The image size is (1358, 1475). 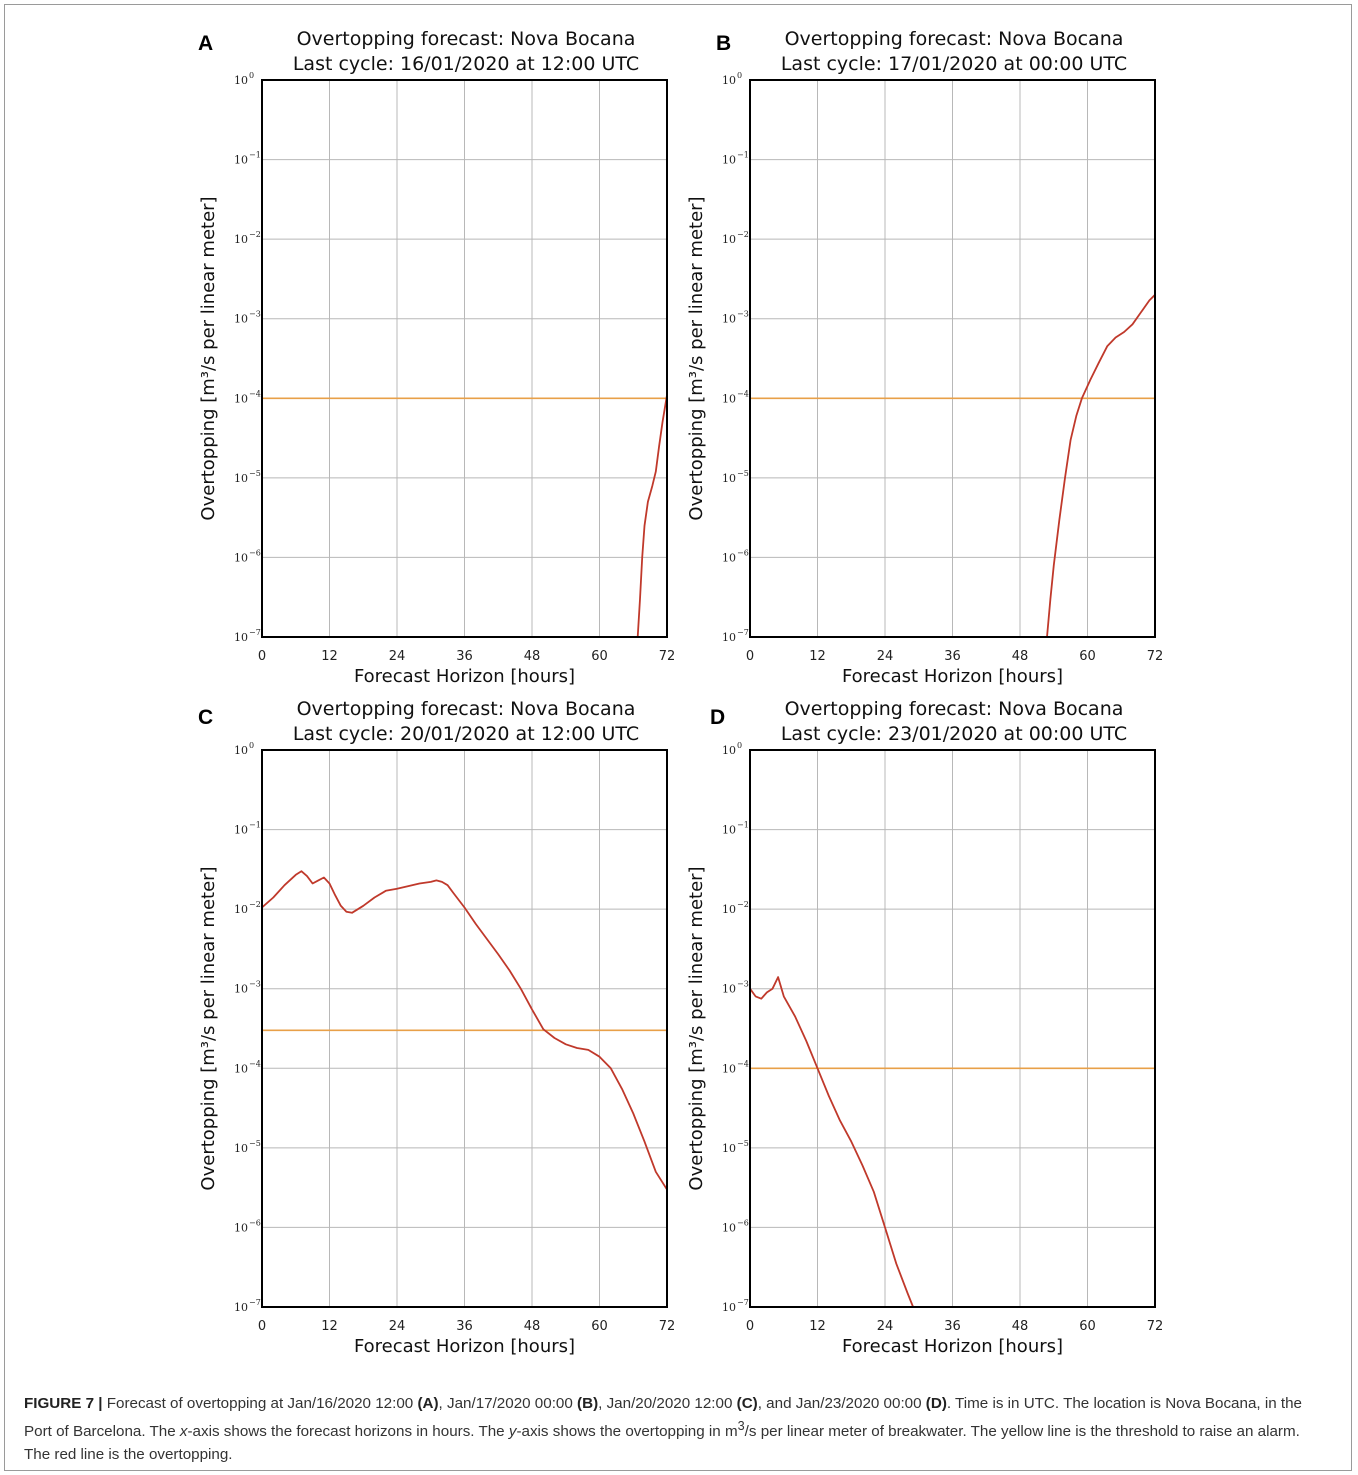 I want to click on chart-subtitle: Last cycle: 16/01/2020 at 12:00 UTC, so click(x=466, y=64).